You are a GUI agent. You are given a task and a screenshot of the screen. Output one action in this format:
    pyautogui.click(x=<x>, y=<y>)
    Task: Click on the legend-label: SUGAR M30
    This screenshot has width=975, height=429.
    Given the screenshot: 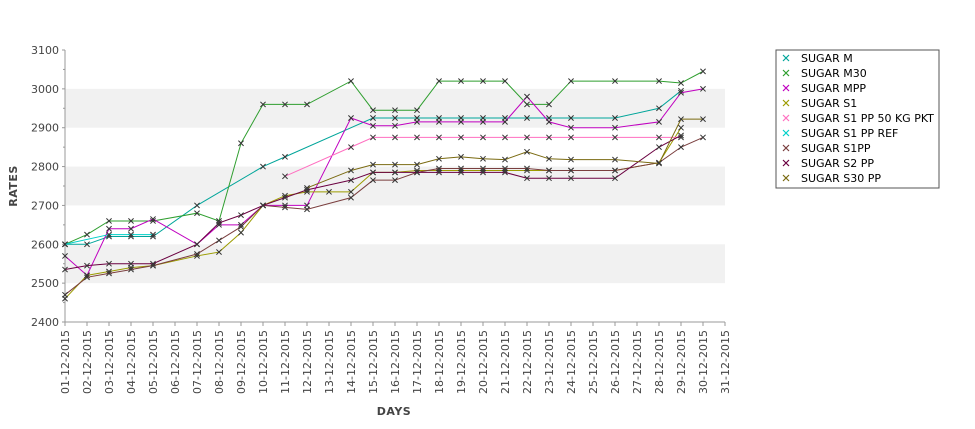 What is the action you would take?
    pyautogui.click(x=834, y=73)
    